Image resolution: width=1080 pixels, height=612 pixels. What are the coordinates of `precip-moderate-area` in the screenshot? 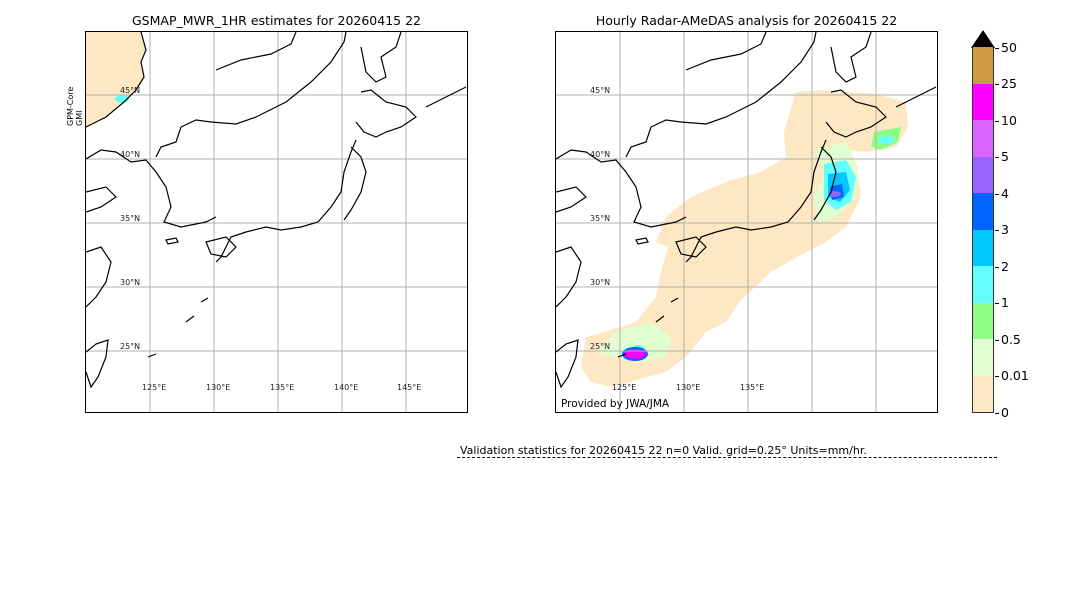 It's located at (886, 140).